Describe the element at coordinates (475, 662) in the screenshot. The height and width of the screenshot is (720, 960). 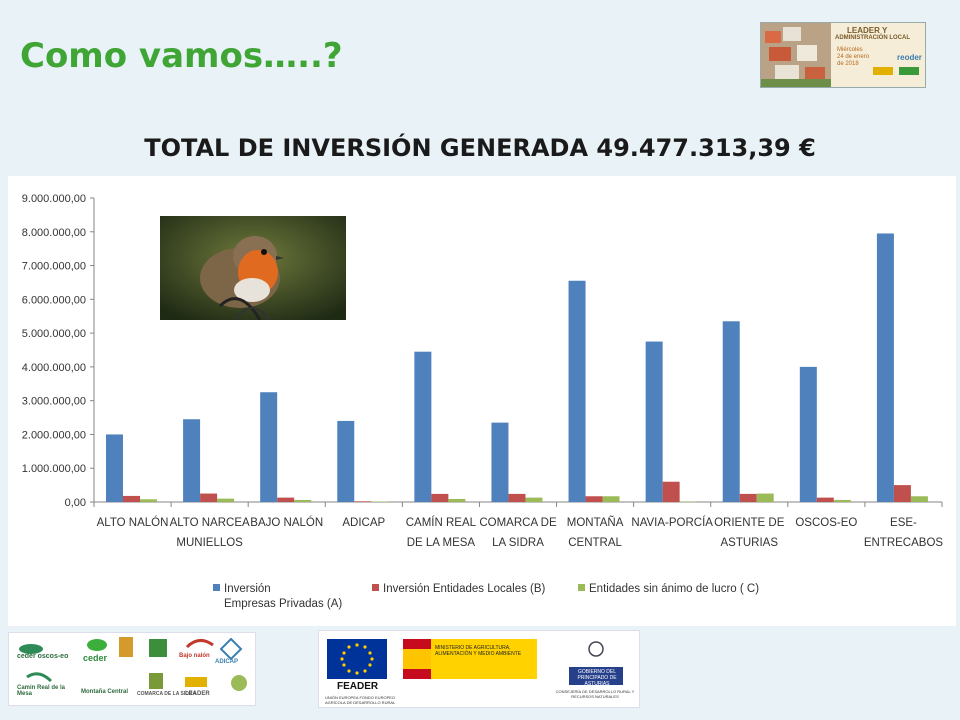
I see `institution-logos-graphic` at that location.